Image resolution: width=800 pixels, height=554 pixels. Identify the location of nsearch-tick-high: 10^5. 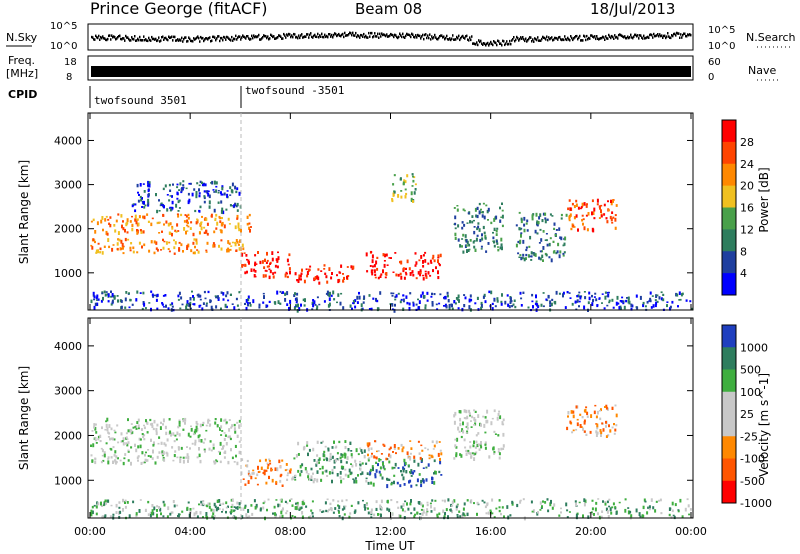
(721, 30).